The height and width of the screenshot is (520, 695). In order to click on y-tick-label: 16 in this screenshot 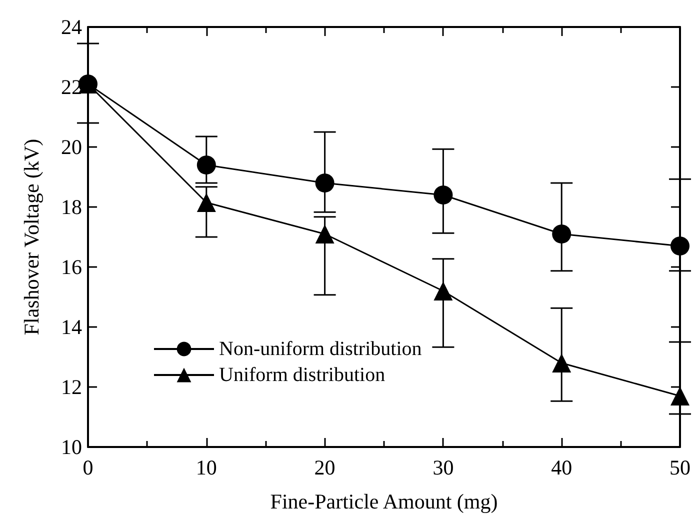, I will do `click(71, 267)`.